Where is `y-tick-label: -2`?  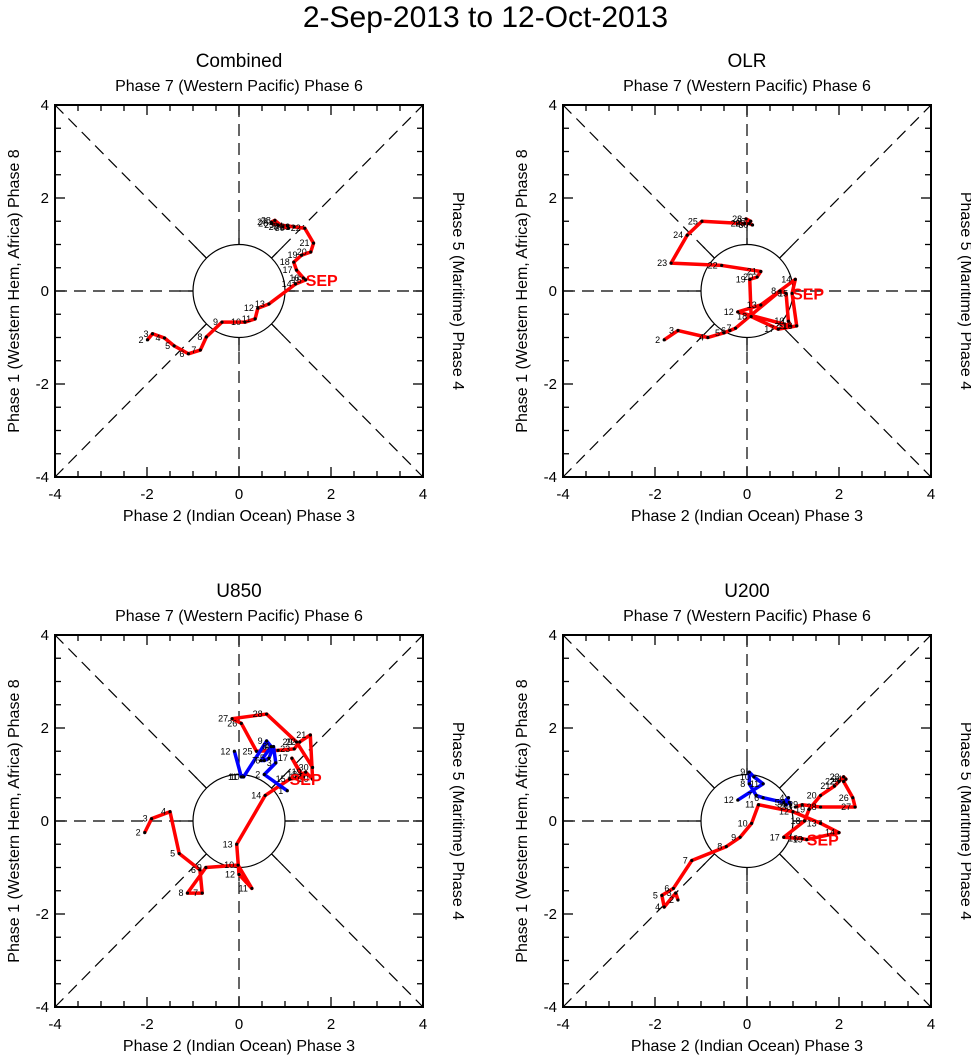
y-tick-label: -2 is located at coordinates (42, 384).